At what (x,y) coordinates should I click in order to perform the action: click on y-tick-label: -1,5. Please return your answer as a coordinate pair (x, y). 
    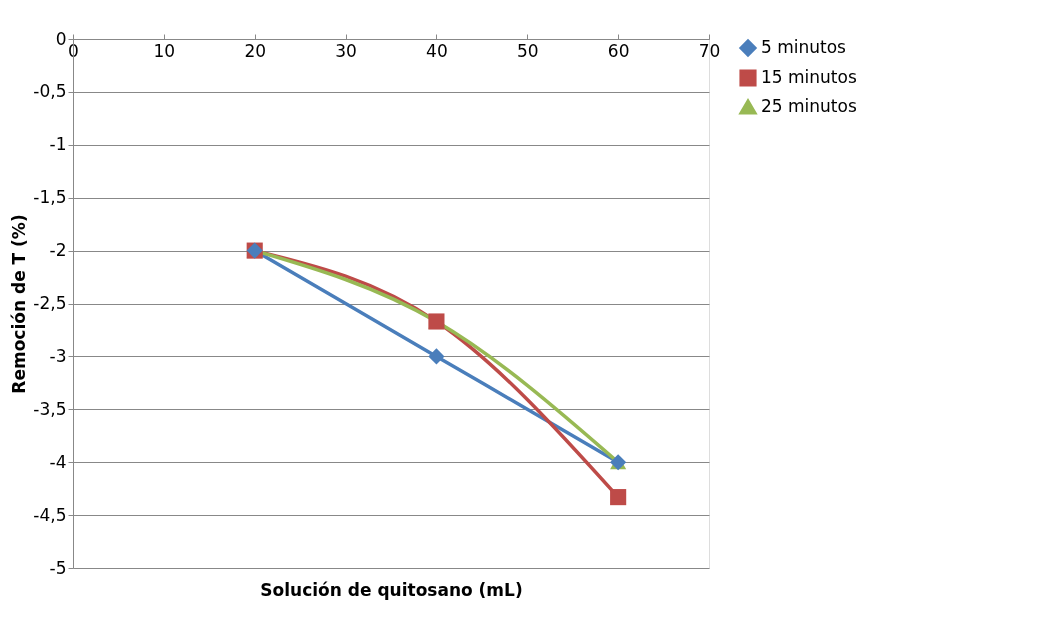
    Looking at the image, I should click on (50, 197).